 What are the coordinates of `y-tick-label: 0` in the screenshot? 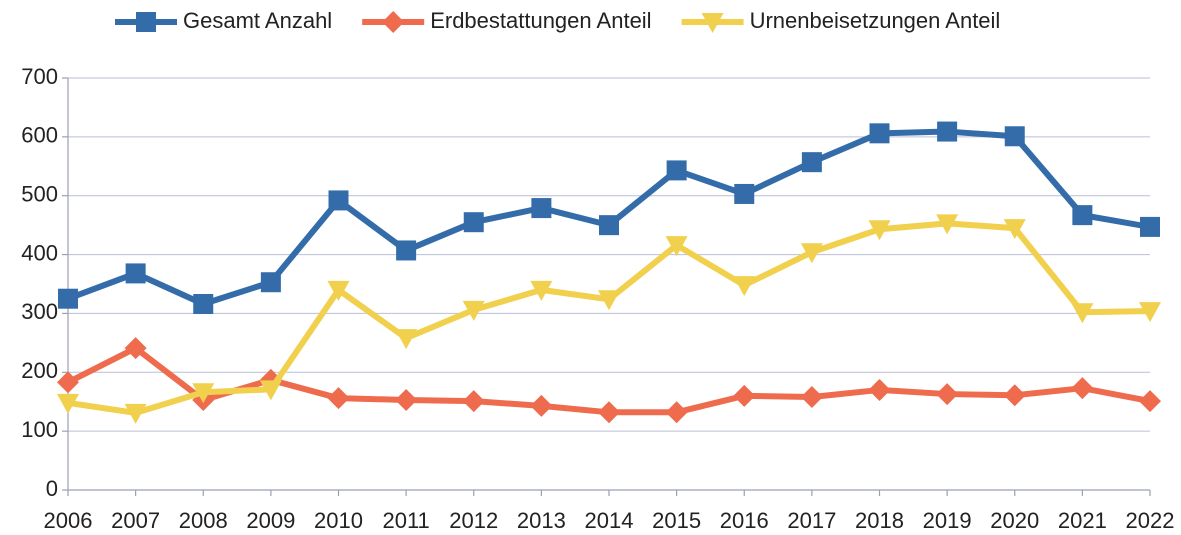 It's located at (52, 488).